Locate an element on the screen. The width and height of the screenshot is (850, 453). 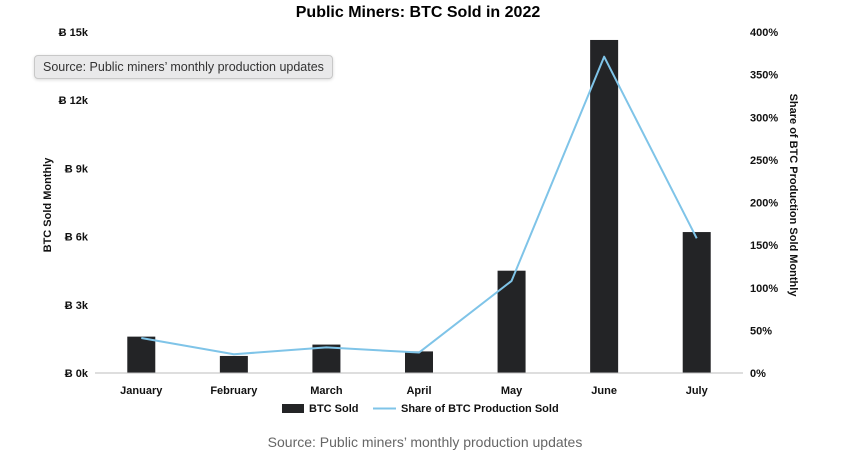
y-right-tick-label: 350% is located at coordinates (764, 76).